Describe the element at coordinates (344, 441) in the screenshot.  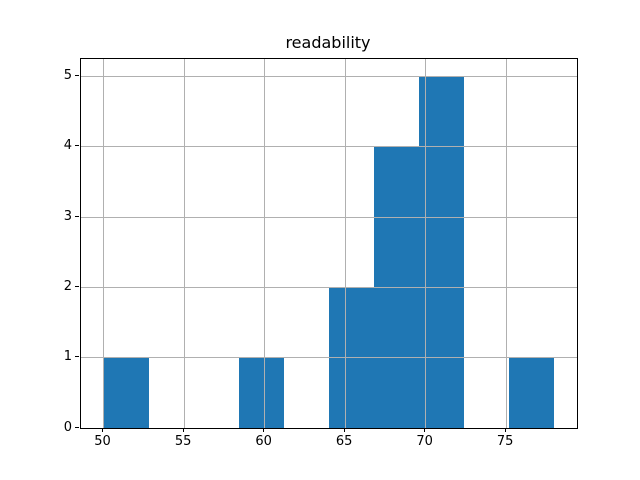
I see `x-tick-label-65: 65` at that location.